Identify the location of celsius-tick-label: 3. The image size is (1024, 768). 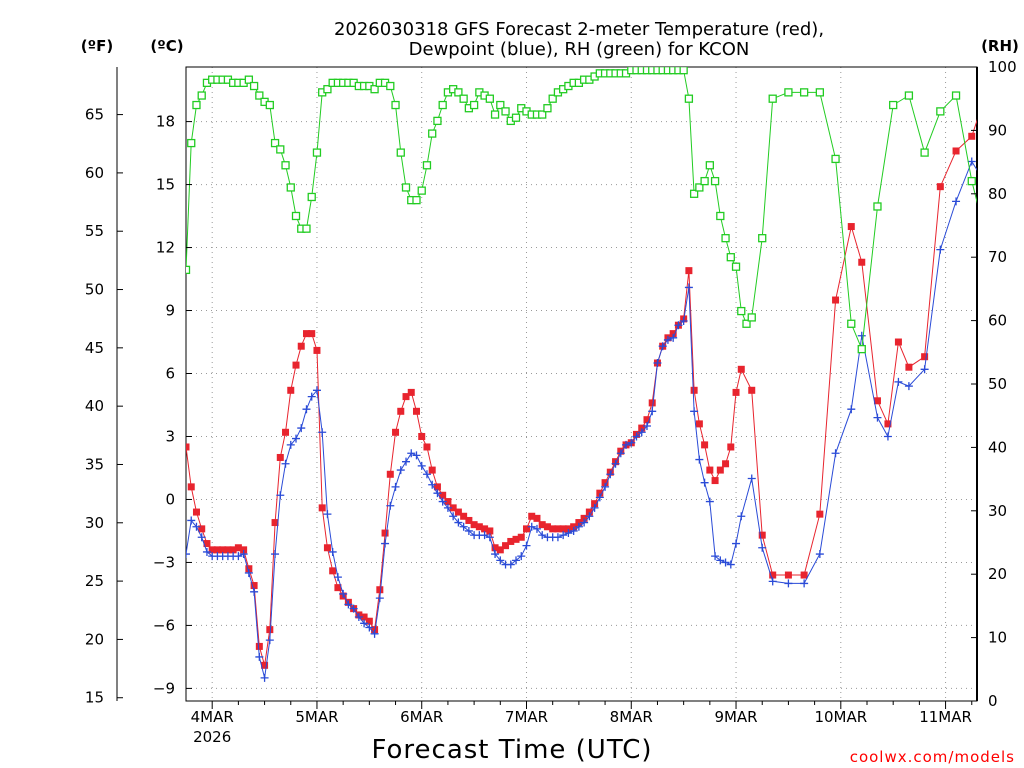
(170, 436).